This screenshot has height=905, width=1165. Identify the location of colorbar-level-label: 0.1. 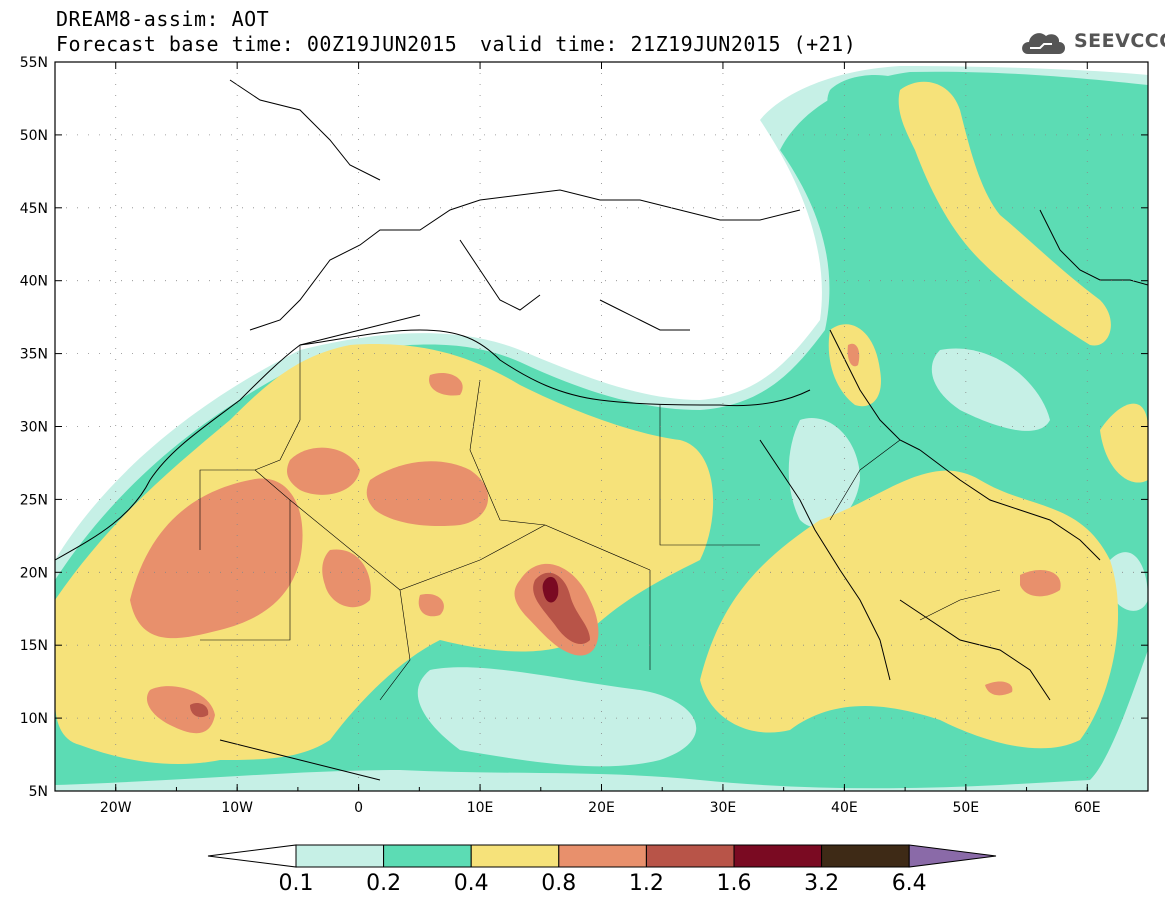
(296, 883).